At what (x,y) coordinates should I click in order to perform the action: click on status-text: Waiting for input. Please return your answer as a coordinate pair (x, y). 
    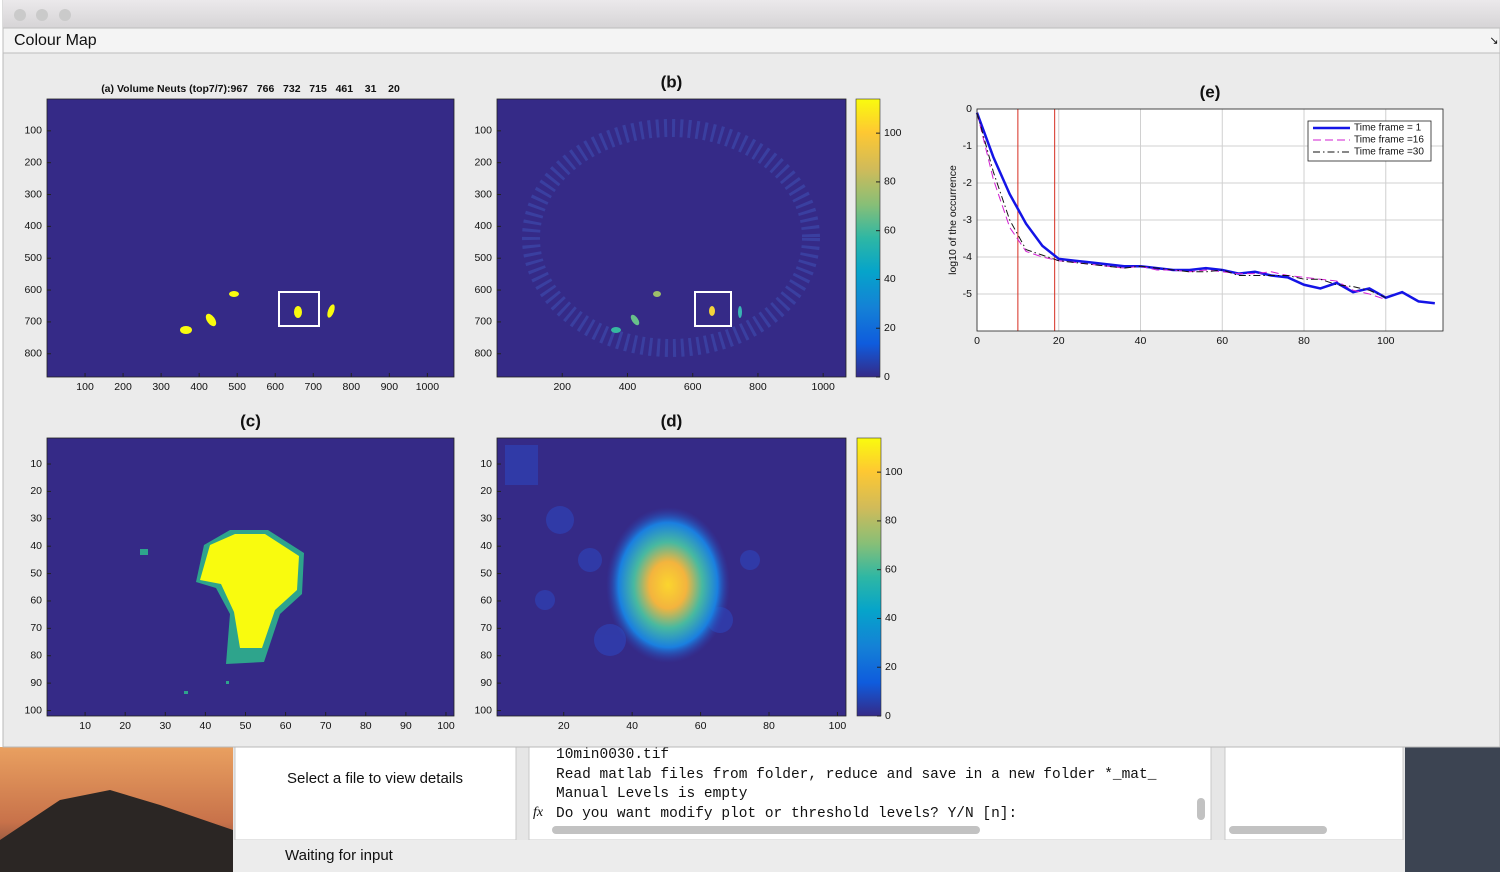
    Looking at the image, I should click on (339, 855).